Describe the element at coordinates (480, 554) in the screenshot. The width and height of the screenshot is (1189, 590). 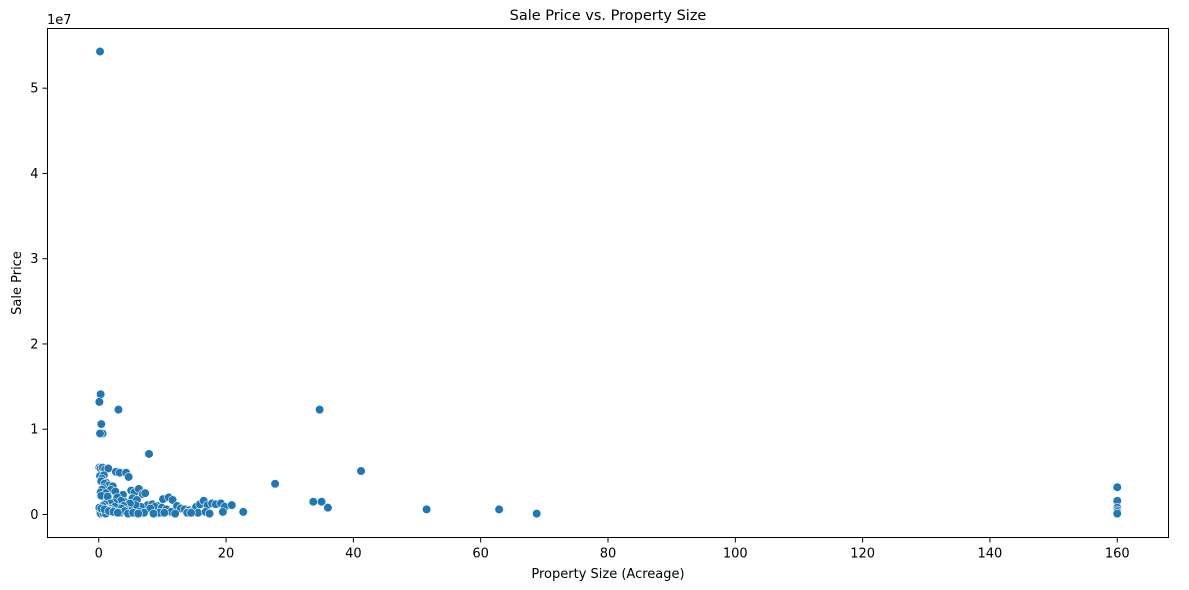
I see `x-tick-label: 60` at that location.